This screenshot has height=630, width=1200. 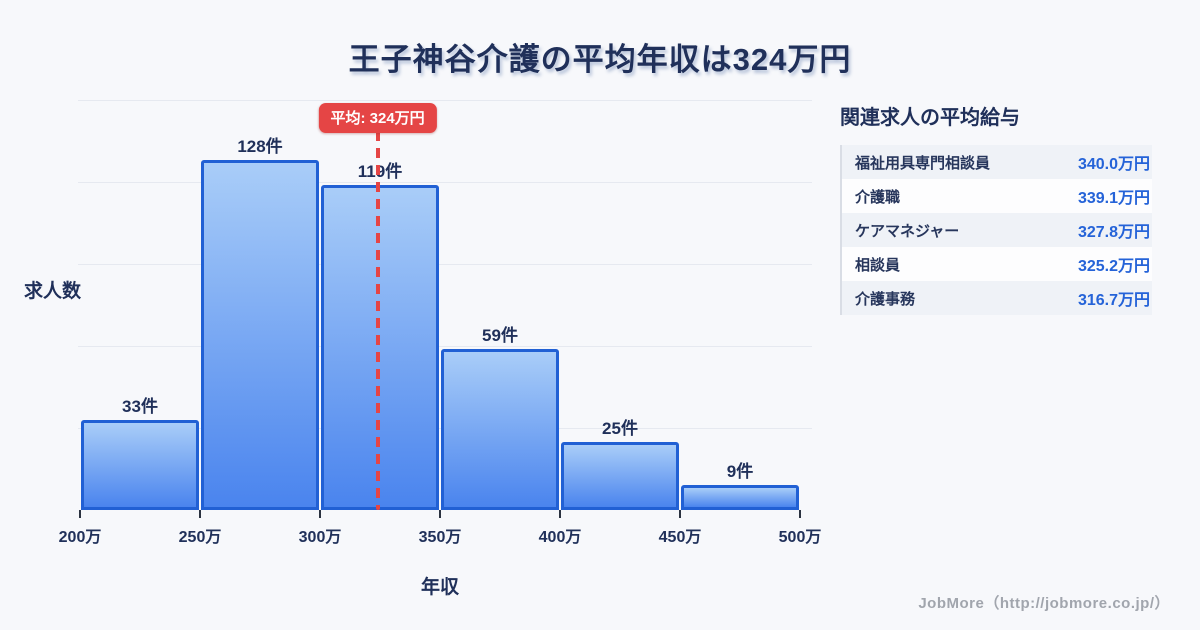 What do you see at coordinates (923, 163) in the screenshot?
I see `job-name: 福祉用具専門相談員` at bounding box center [923, 163].